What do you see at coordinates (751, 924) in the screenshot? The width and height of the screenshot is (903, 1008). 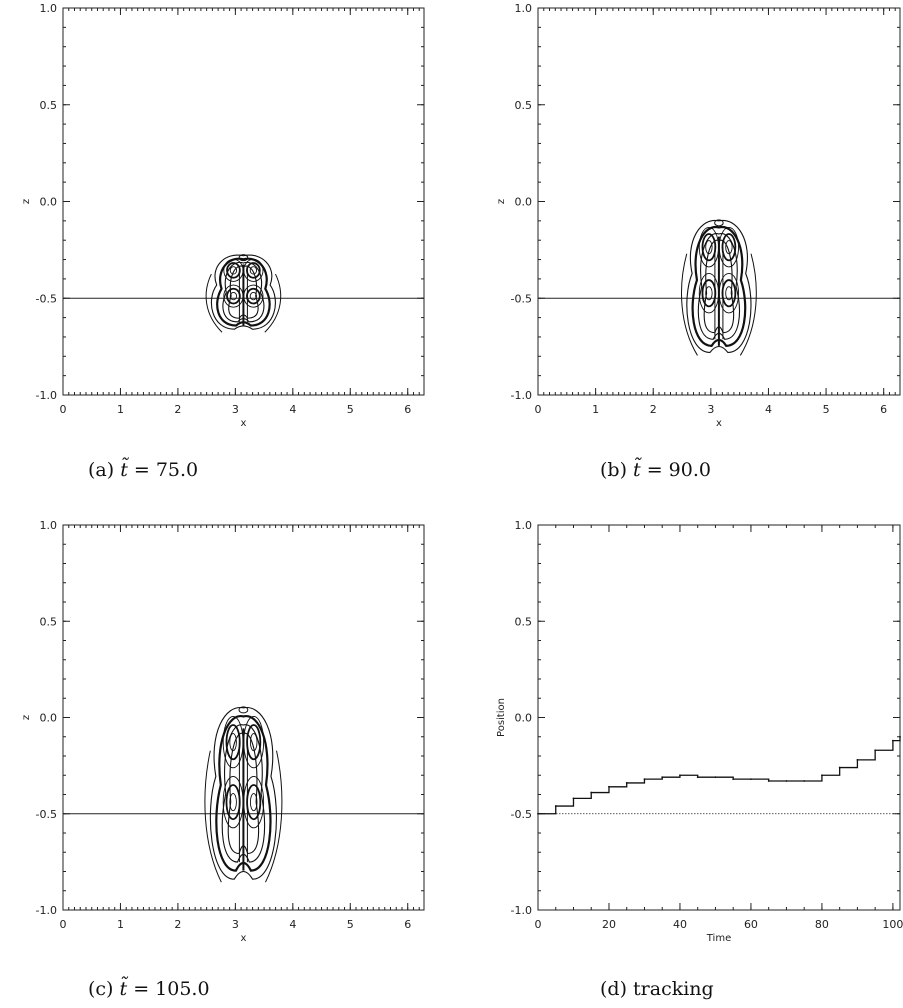 I see `x-tick-label: 60` at bounding box center [751, 924].